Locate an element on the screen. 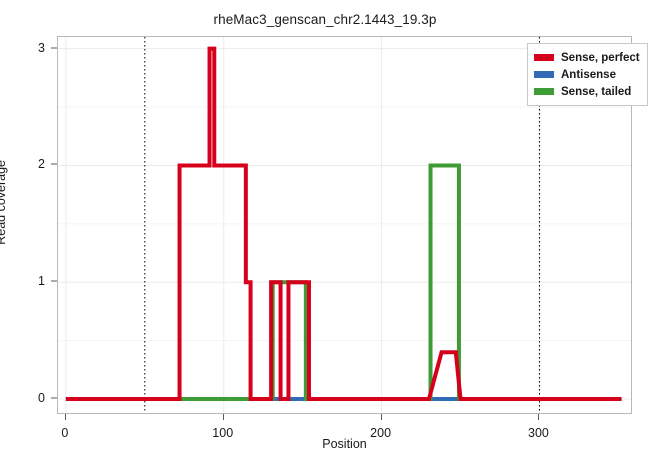 The width and height of the screenshot is (650, 460). legend-item: Sense, perfect is located at coordinates (587, 57).